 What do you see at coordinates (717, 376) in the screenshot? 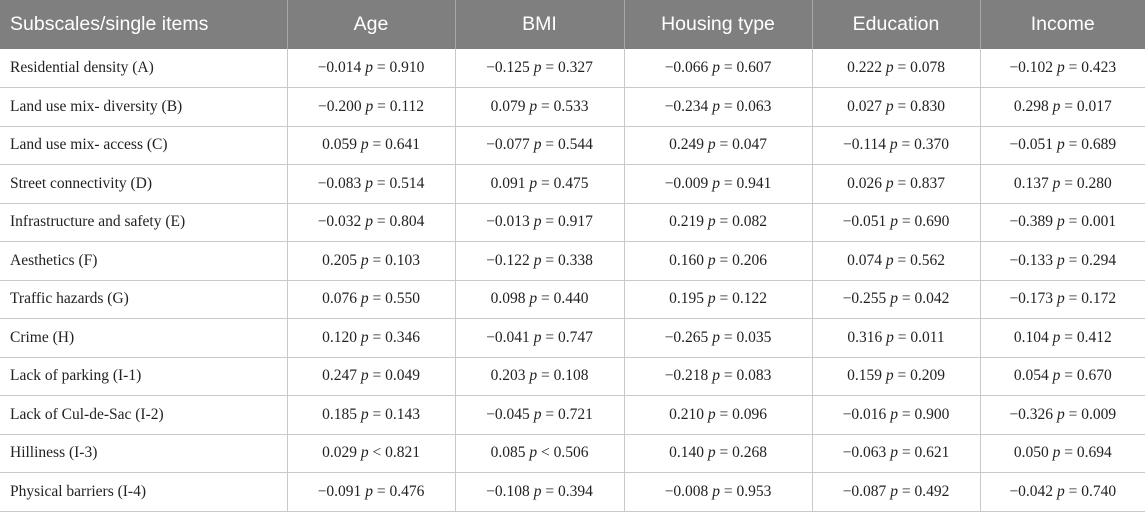
I see `cell-housing-type: −0.218 p = 0.083` at bounding box center [717, 376].